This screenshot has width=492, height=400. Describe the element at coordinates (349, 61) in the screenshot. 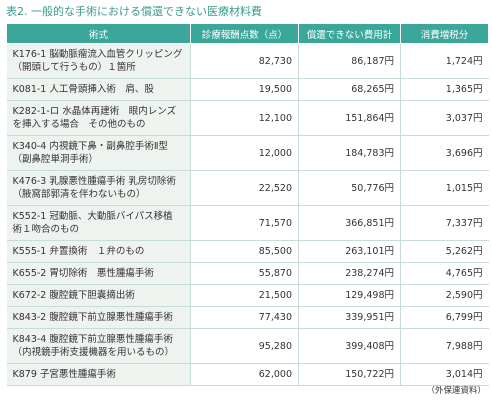

I see `value-cell: 86,187円` at that location.